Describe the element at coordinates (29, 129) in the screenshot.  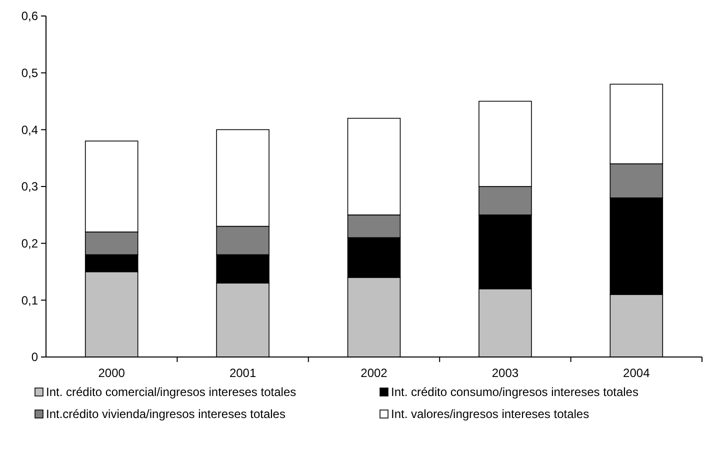
I see `y-tick-label: 0,4` at that location.